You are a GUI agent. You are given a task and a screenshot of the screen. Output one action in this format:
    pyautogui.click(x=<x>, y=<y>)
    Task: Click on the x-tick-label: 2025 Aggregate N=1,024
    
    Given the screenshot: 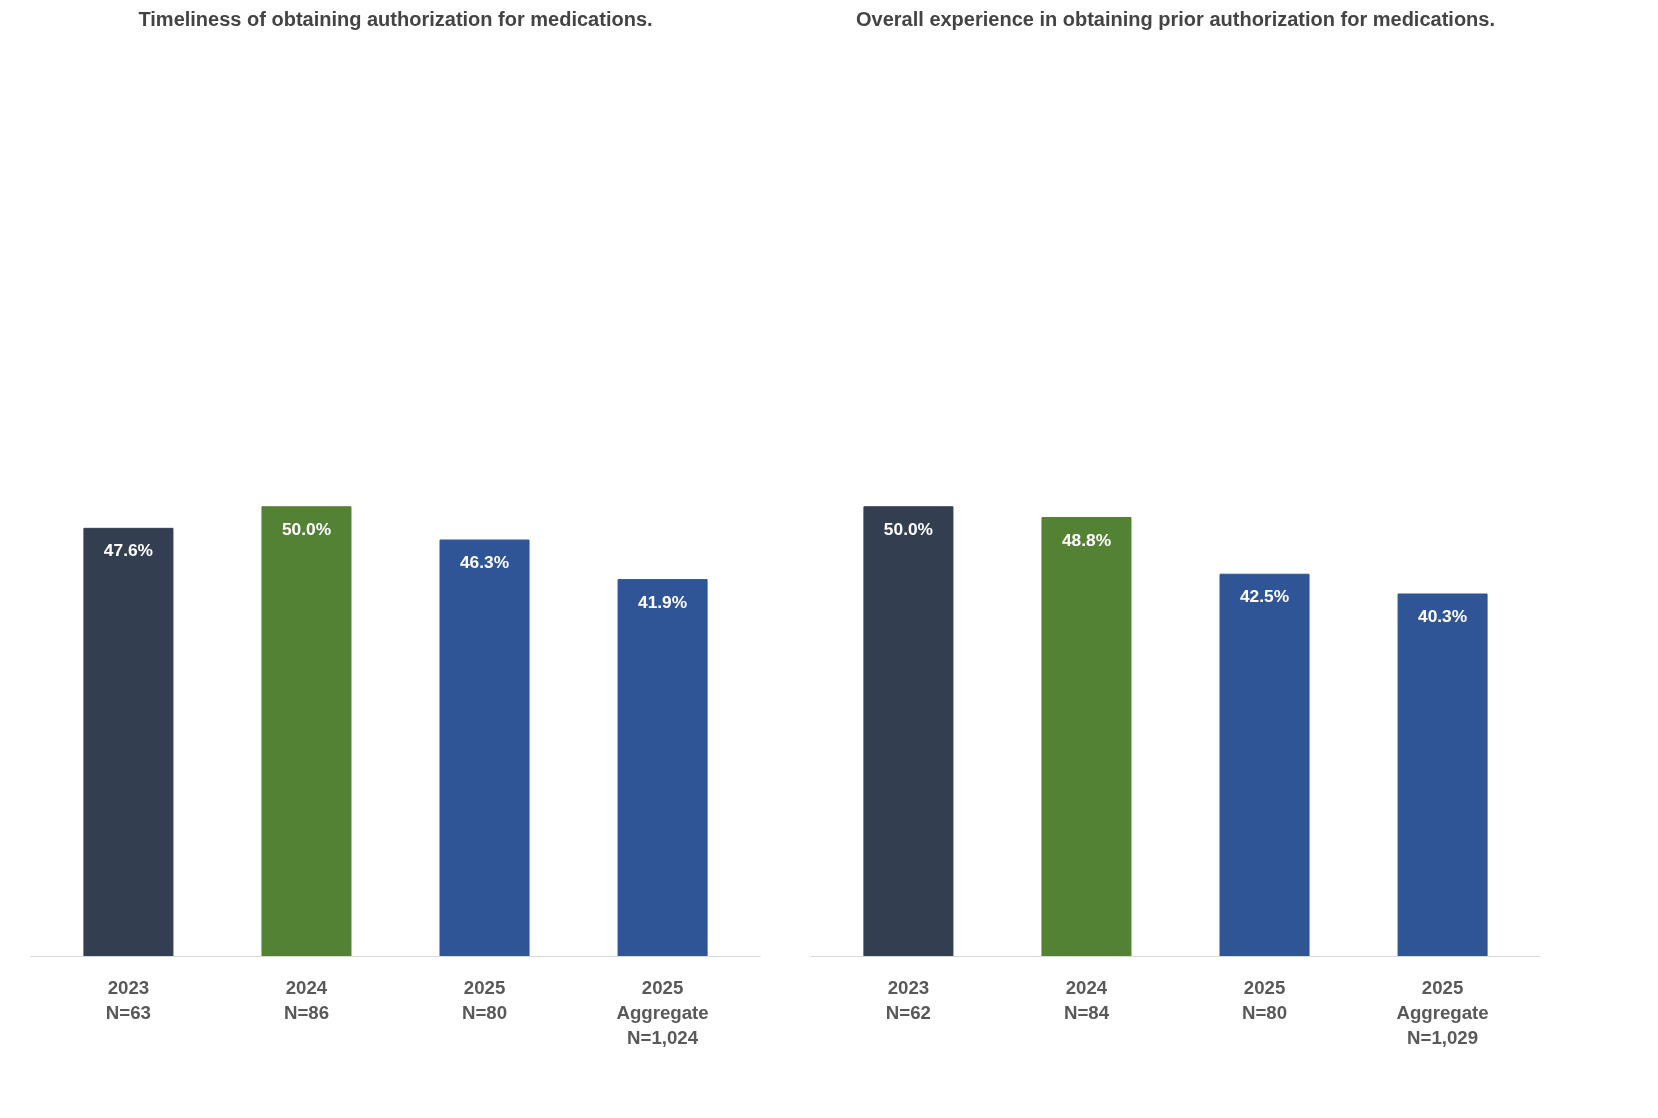 What is the action you would take?
    pyautogui.click(x=662, y=1012)
    